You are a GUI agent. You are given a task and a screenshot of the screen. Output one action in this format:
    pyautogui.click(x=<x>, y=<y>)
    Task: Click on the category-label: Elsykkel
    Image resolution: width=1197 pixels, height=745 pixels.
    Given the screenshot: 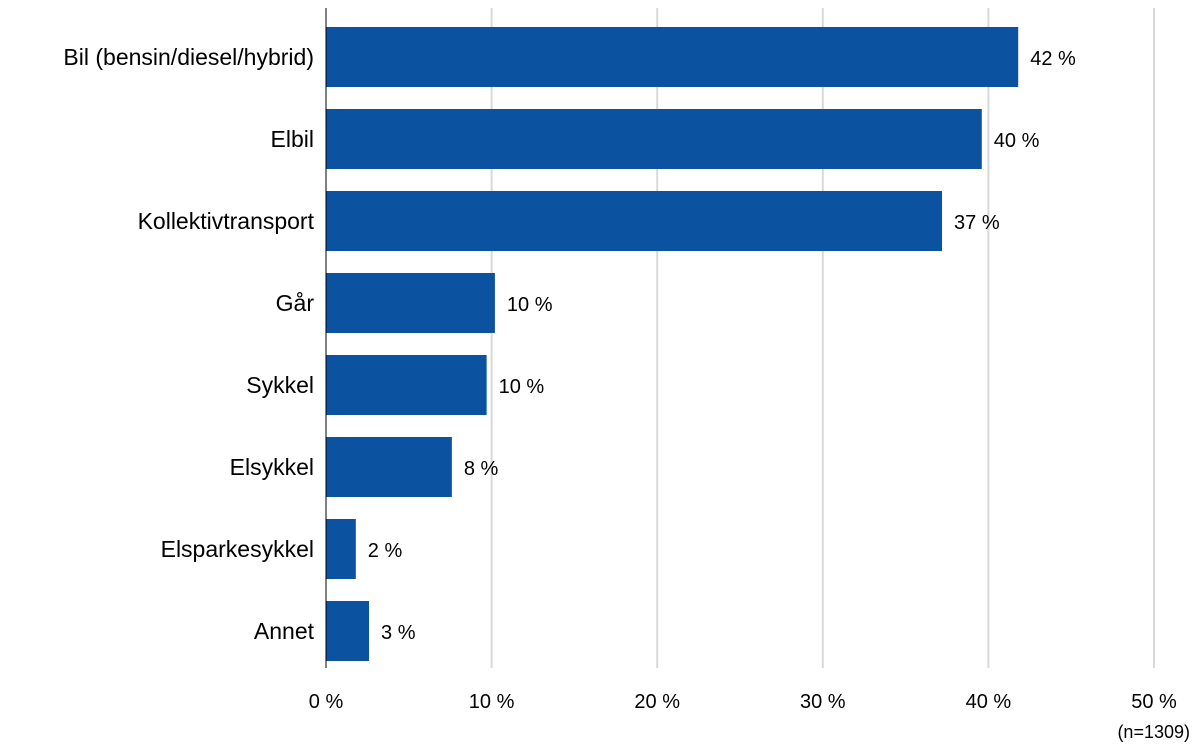 What is the action you would take?
    pyautogui.click(x=272, y=467)
    